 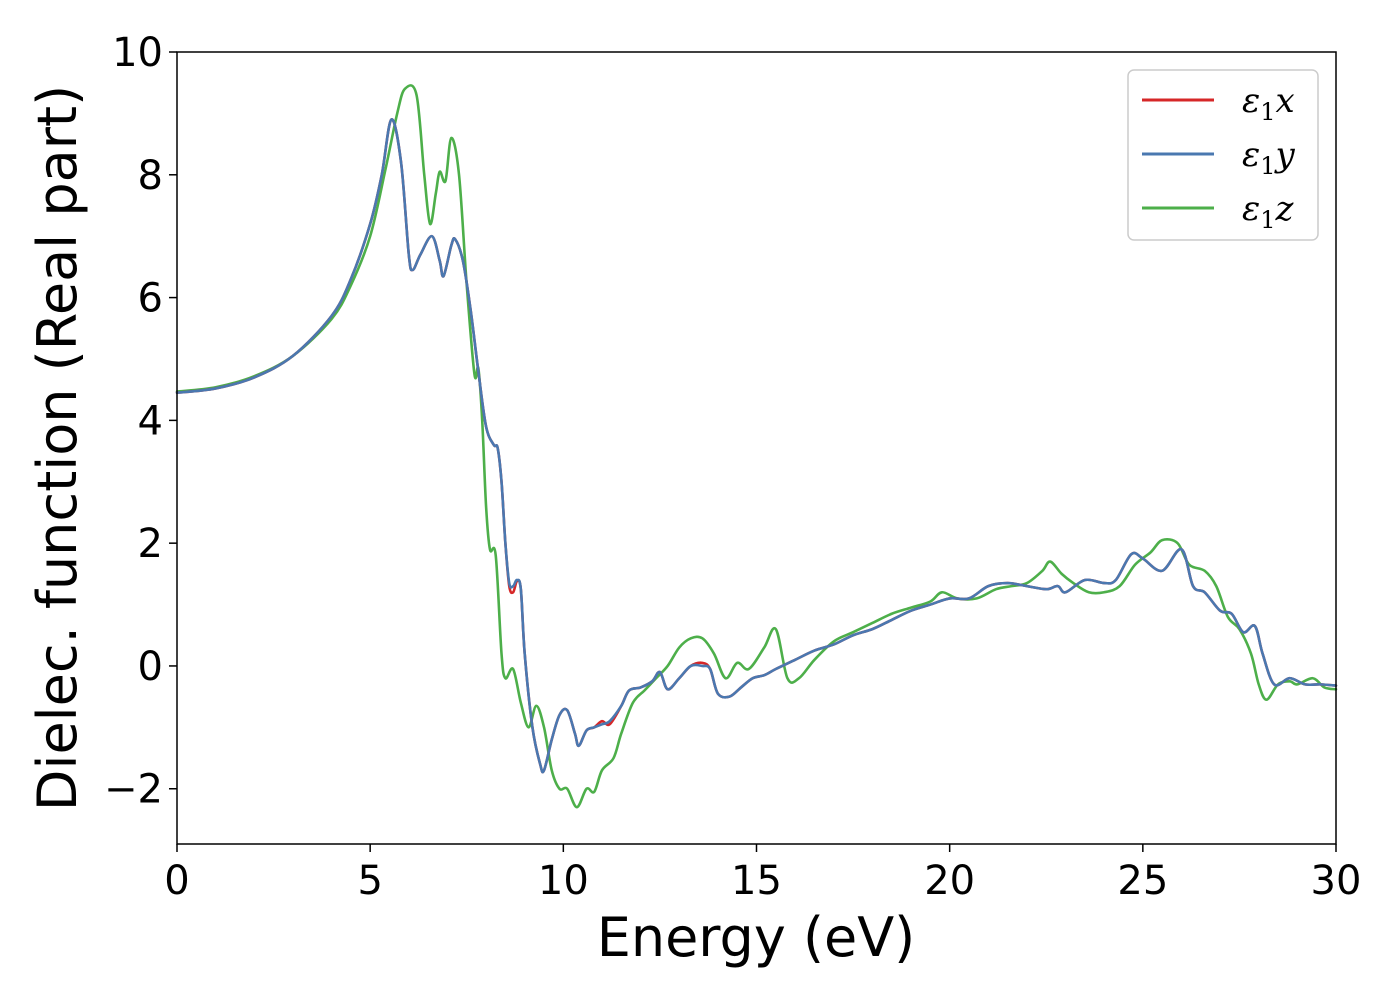 What do you see at coordinates (1268, 103) in the screenshot?
I see `legend-label-eps1x: ε1x` at bounding box center [1268, 103].